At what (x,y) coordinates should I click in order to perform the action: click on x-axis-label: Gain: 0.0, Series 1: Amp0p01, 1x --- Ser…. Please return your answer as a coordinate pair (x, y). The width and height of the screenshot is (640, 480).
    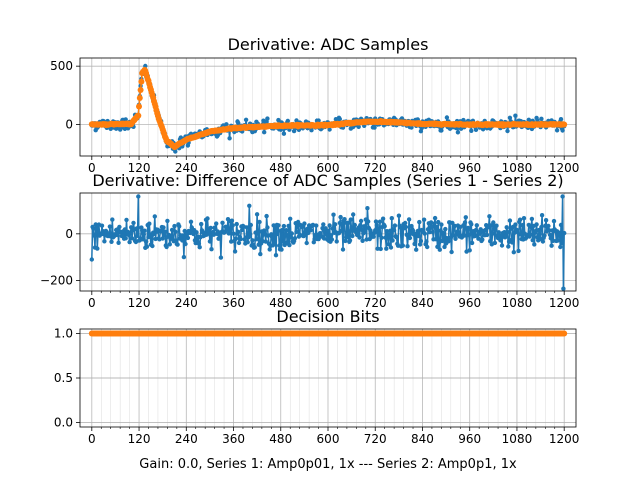
    Looking at the image, I should click on (328, 464).